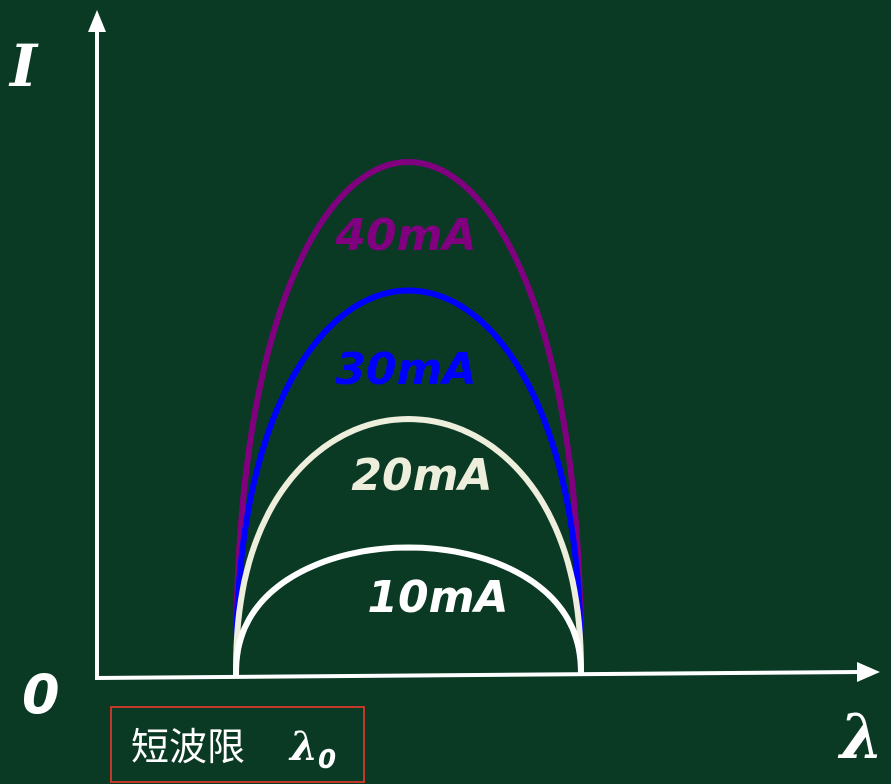  I want to click on cutoff-subscript: 0, so click(327, 760).